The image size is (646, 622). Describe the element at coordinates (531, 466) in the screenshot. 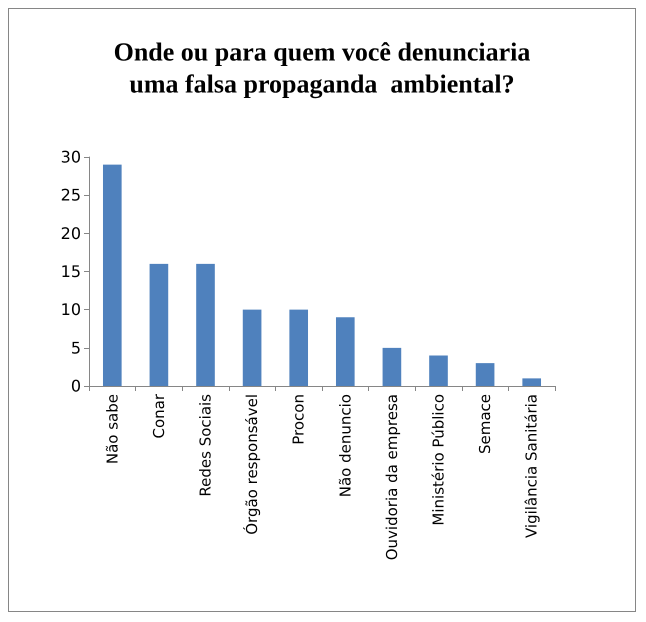

I see `x-tick-label: Vigilância Sanitária` at that location.